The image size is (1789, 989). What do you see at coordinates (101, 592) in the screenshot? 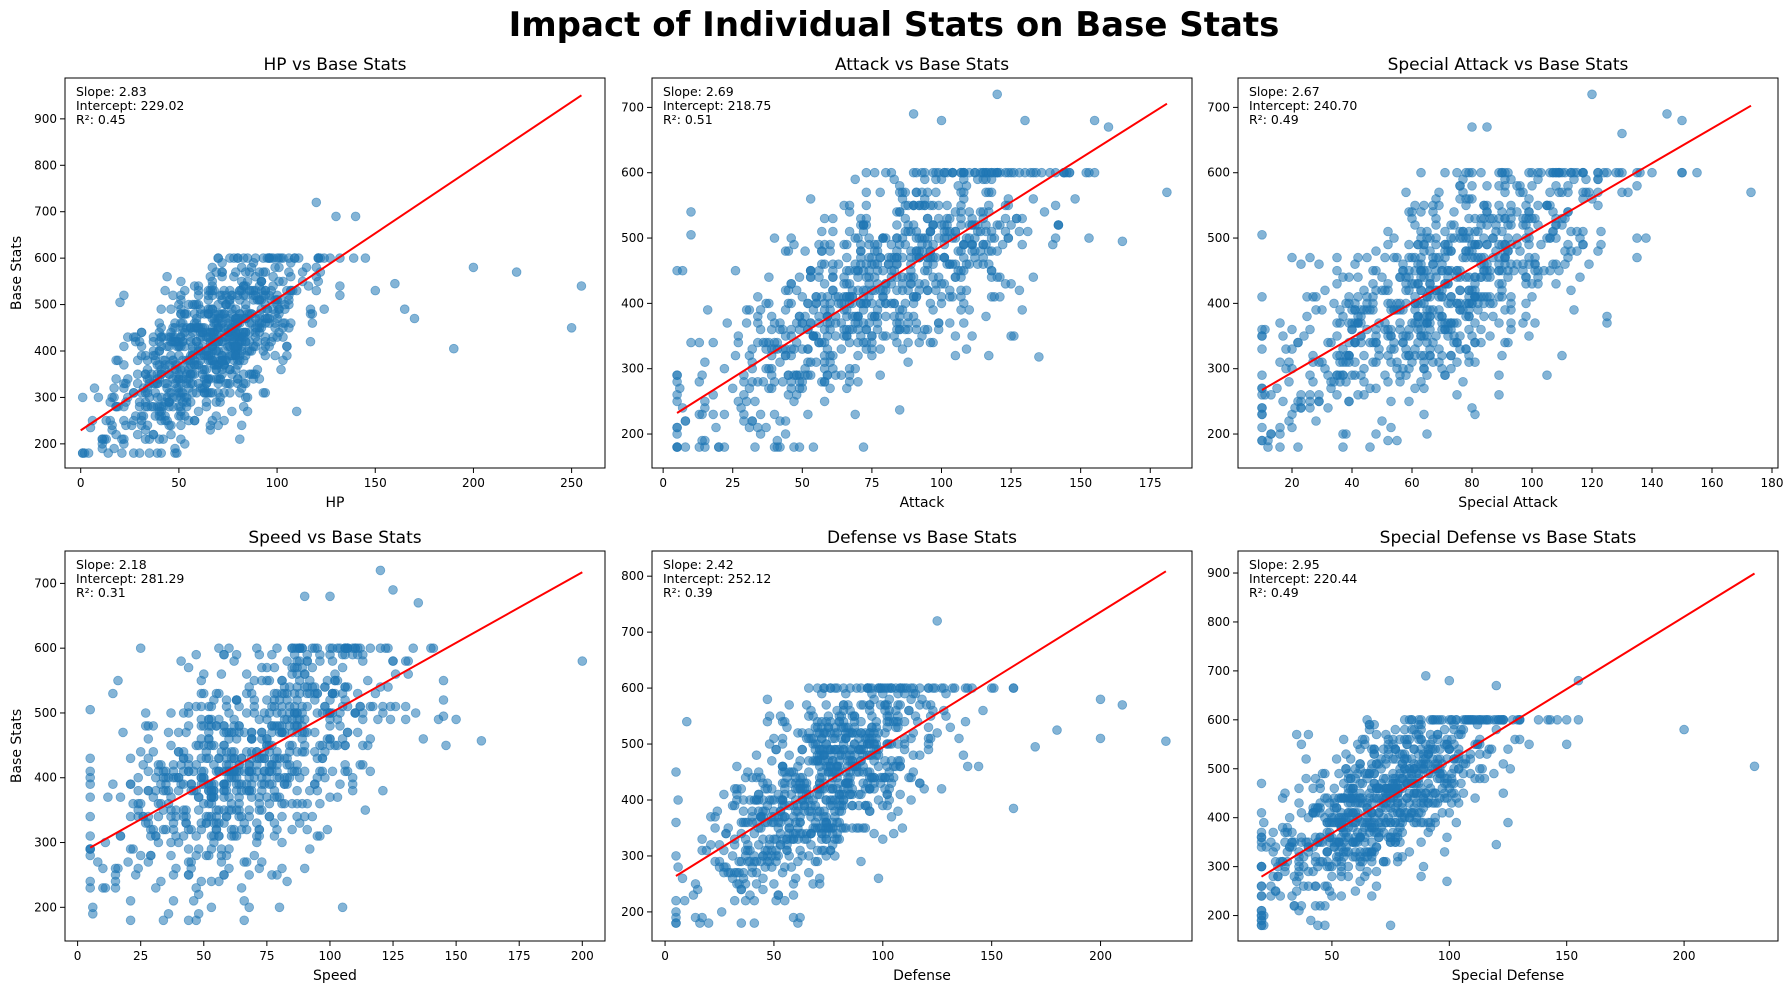
I see `r2-annotation: R²: 0.31` at bounding box center [101, 592].